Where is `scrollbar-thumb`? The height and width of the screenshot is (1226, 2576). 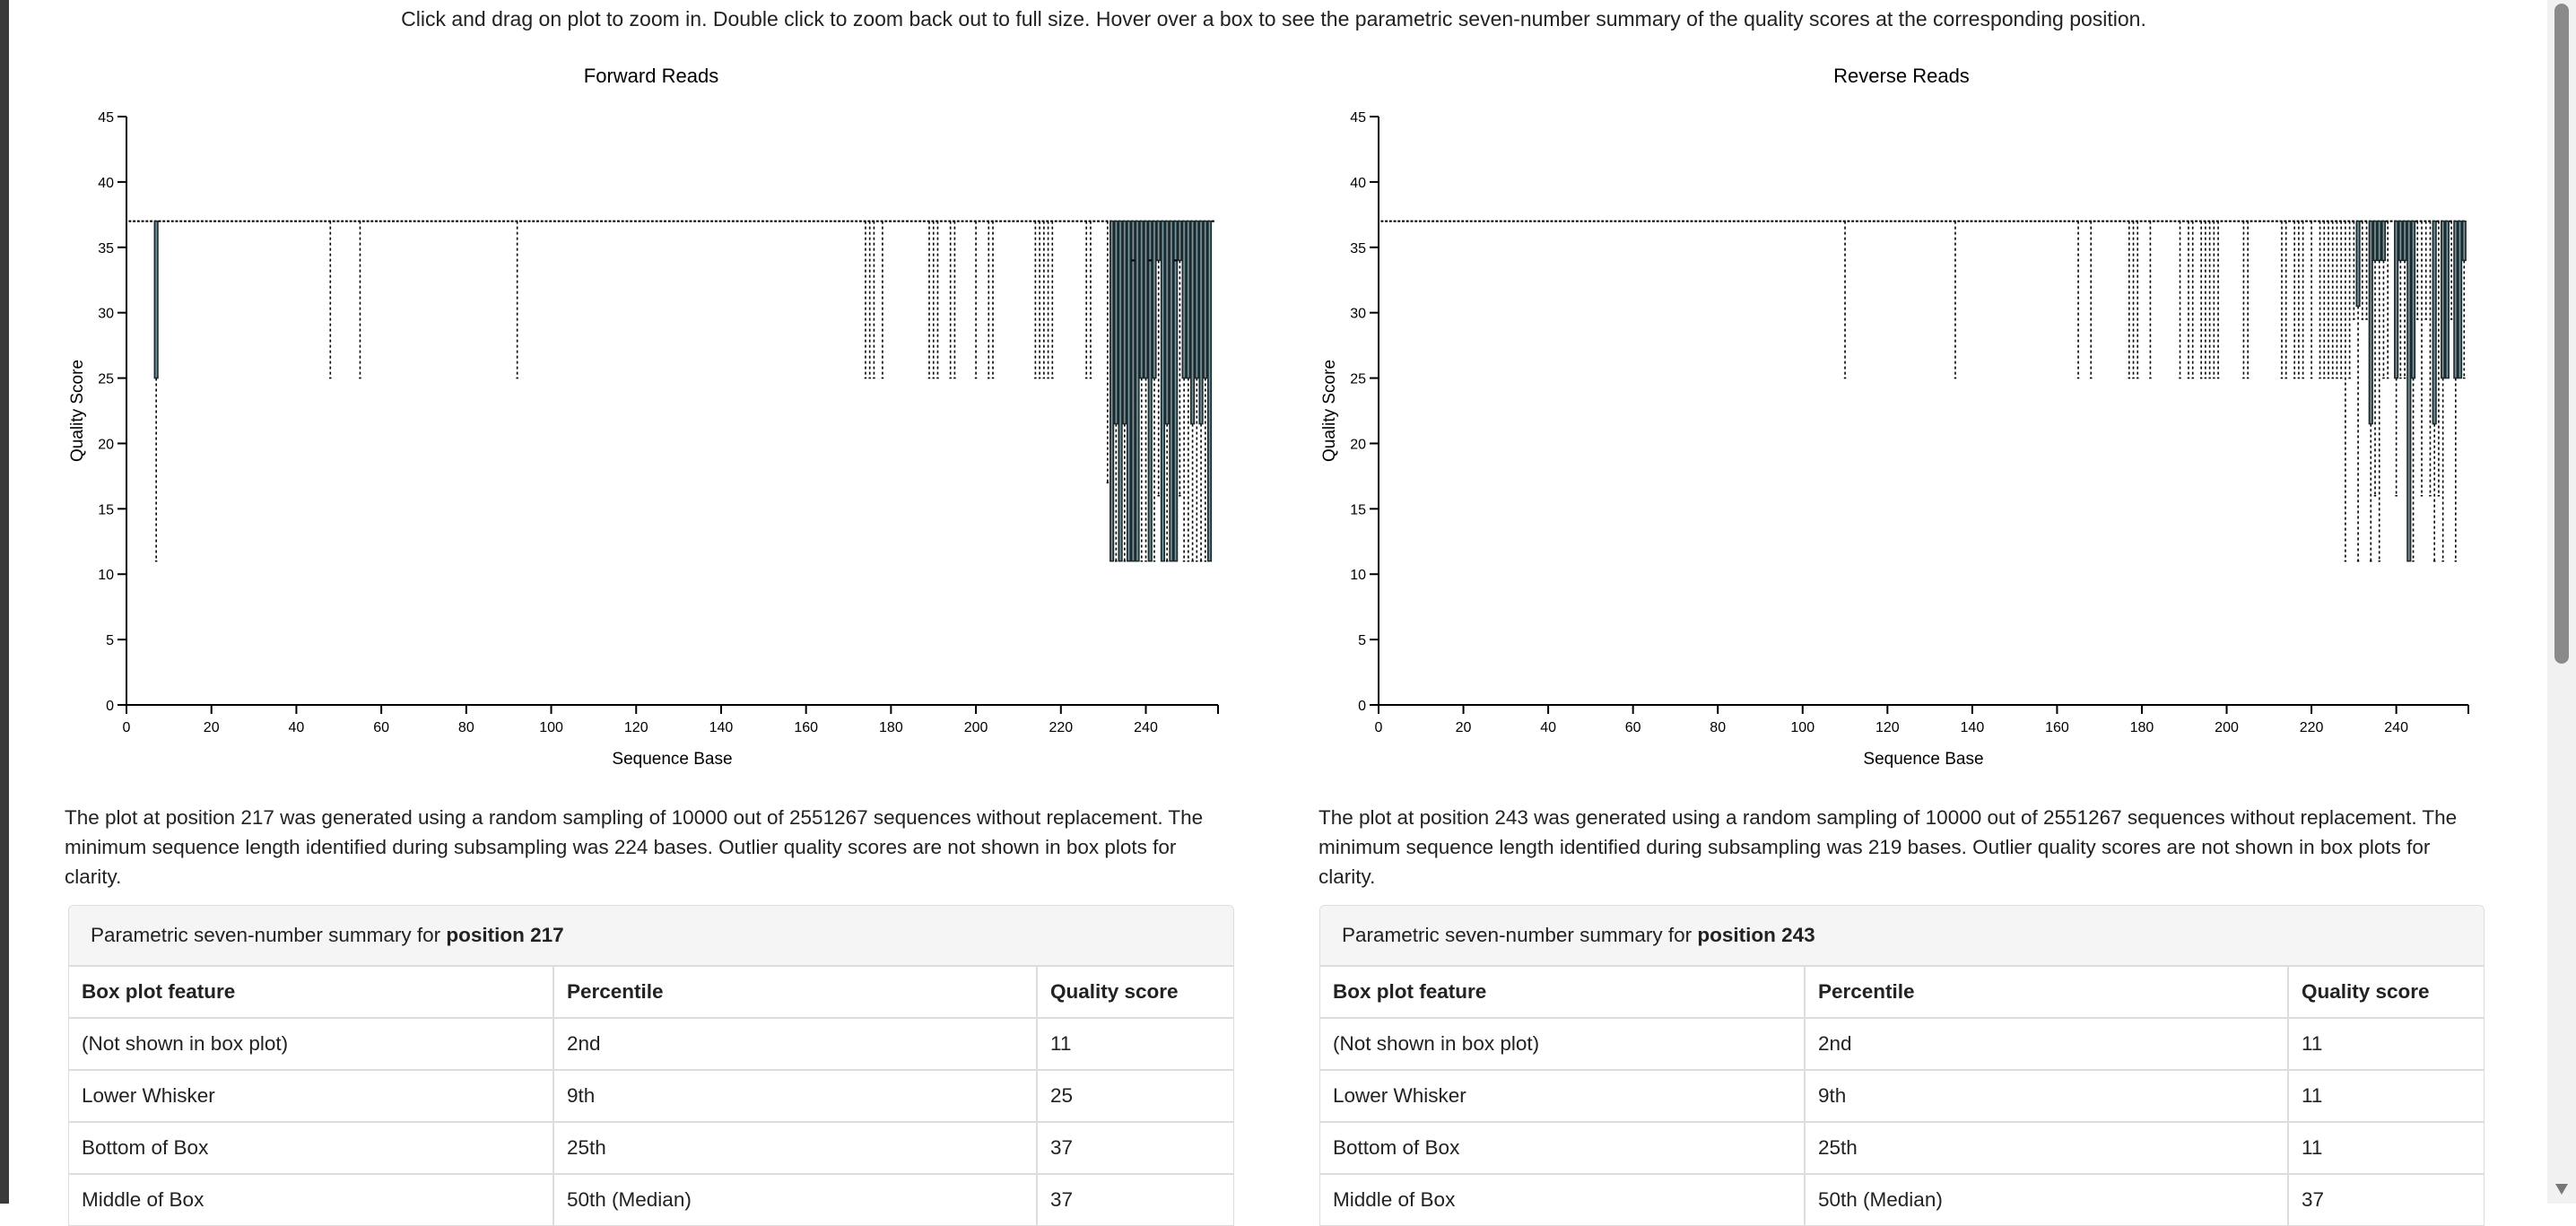 scrollbar-thumb is located at coordinates (2561, 334).